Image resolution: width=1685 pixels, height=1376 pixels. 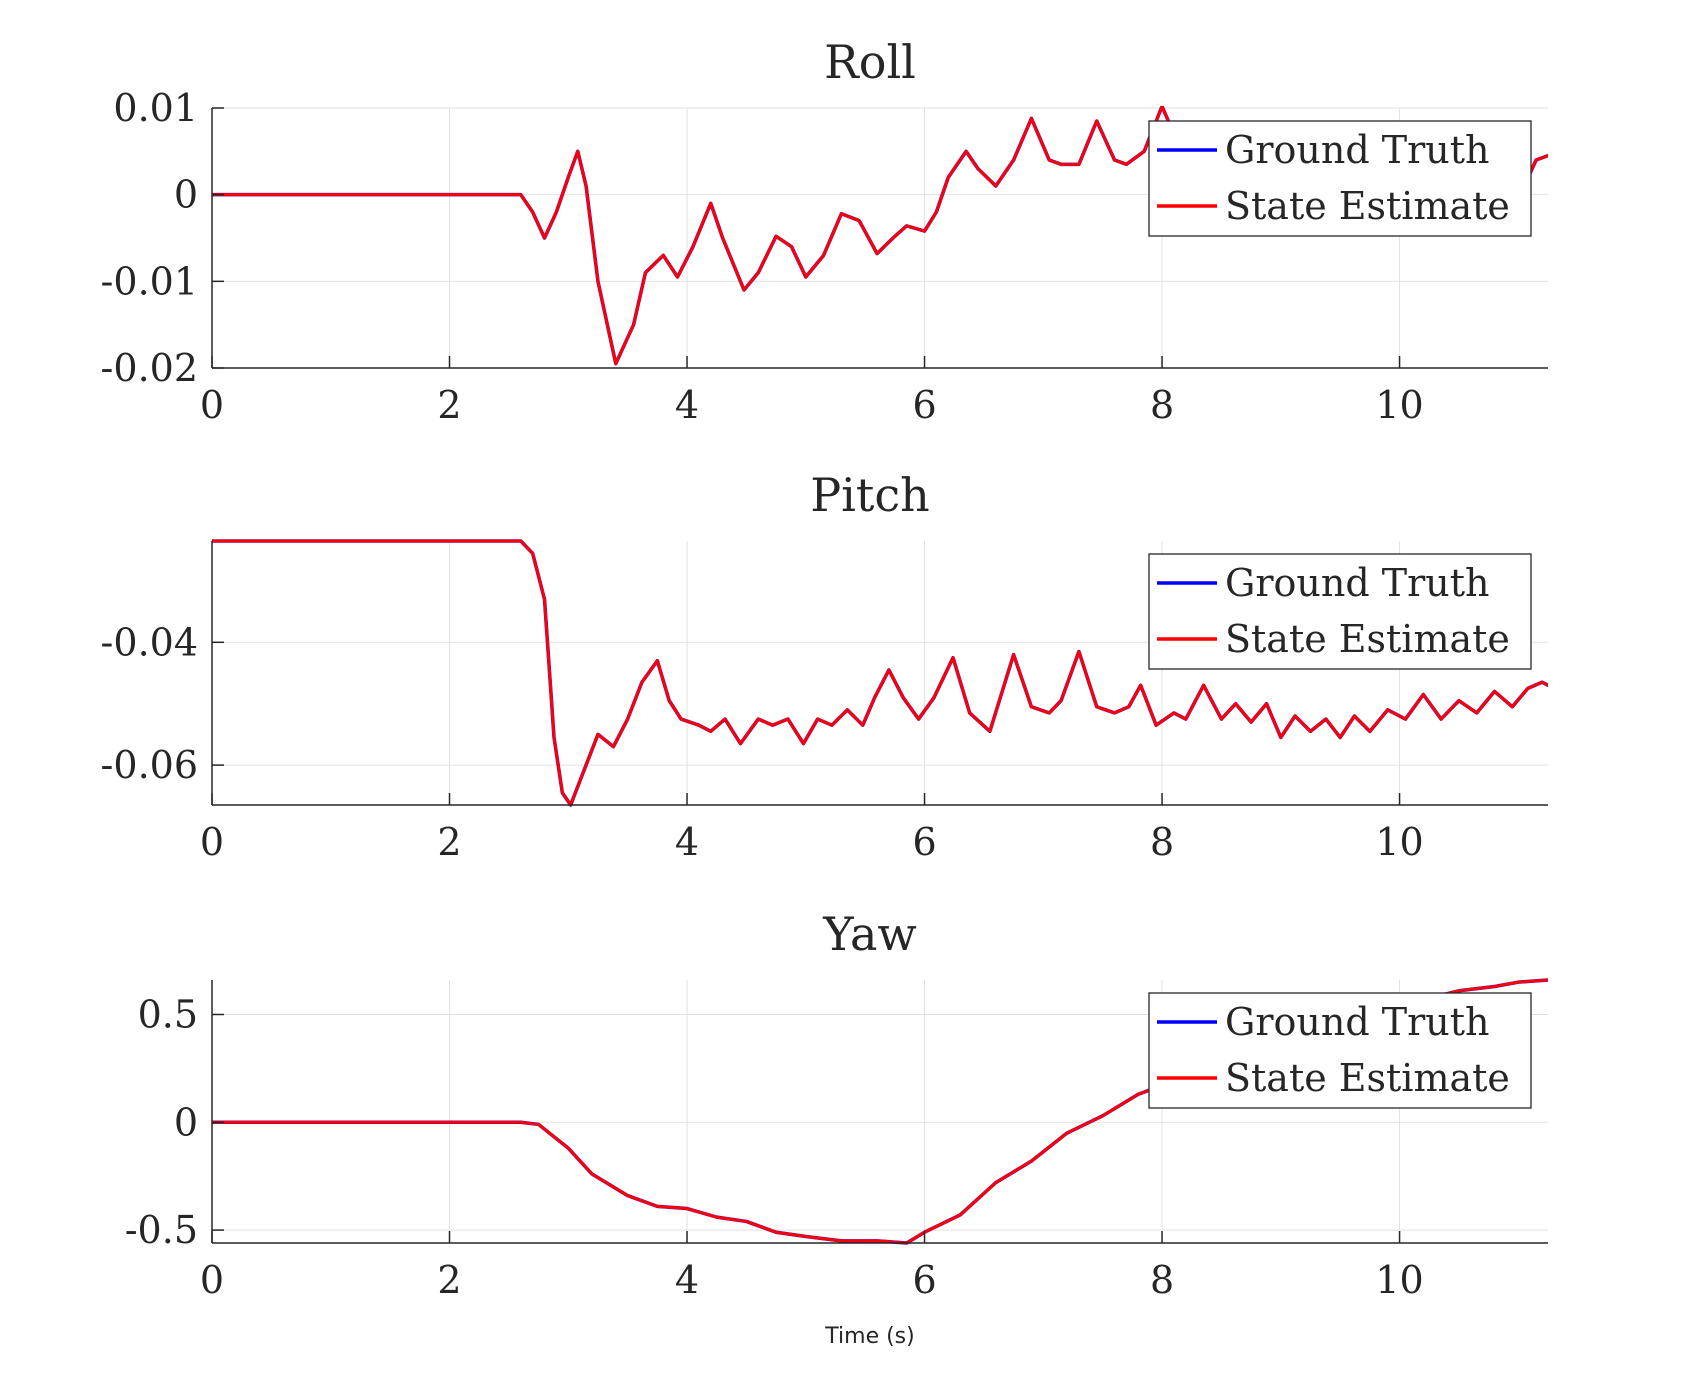 I want to click on pitch-legend: Ground Truth State Estimate, so click(x=1340, y=611).